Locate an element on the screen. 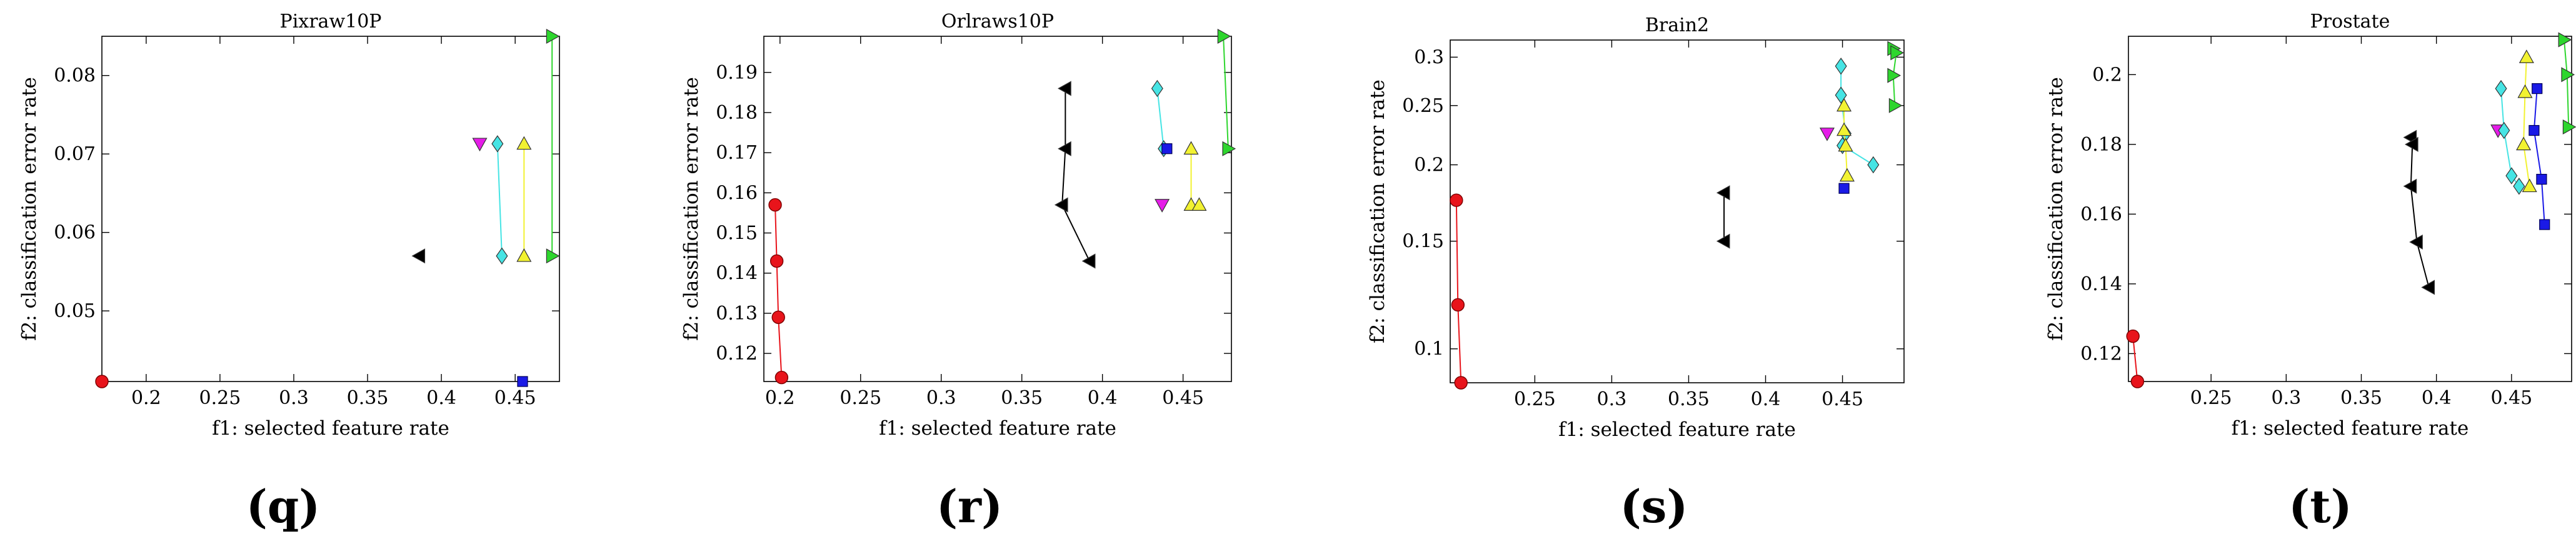 The width and height of the screenshot is (2576, 546). y-tick-label: 0.19 is located at coordinates (737, 73).